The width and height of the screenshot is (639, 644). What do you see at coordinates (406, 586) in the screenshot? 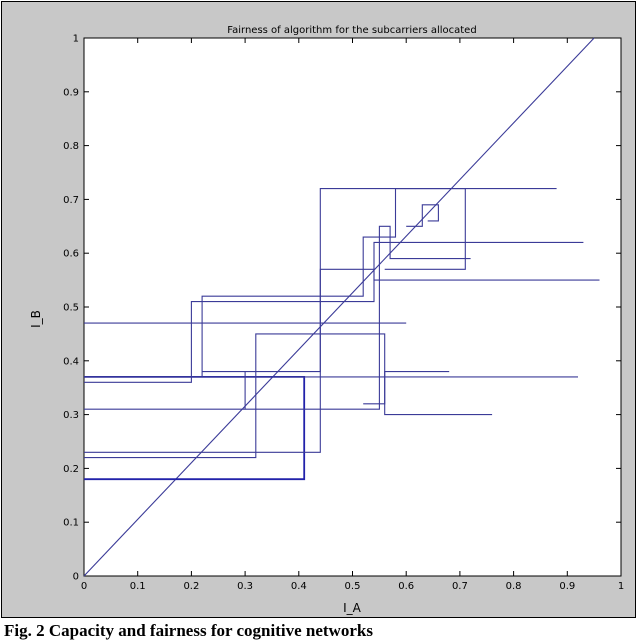
I see `x-tick-label: 0.6` at bounding box center [406, 586].